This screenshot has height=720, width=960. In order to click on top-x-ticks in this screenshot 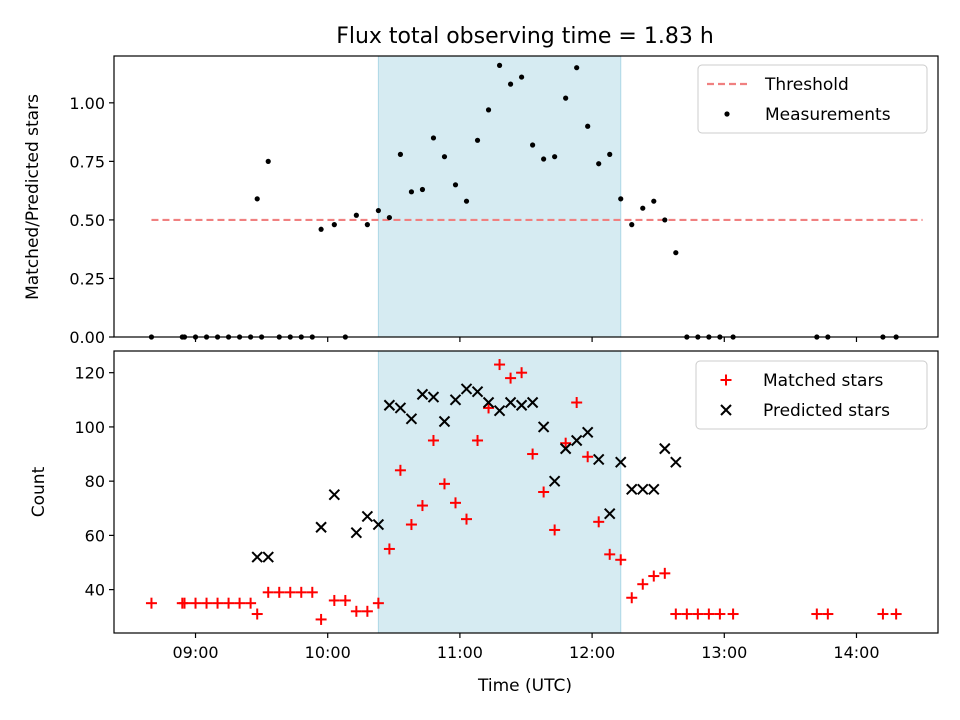, I will do `click(526, 339)`.